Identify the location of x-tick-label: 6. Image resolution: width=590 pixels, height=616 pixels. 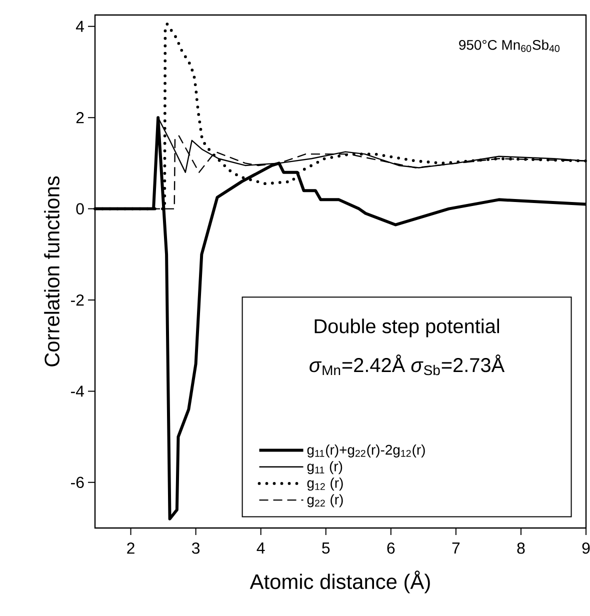
(391, 548).